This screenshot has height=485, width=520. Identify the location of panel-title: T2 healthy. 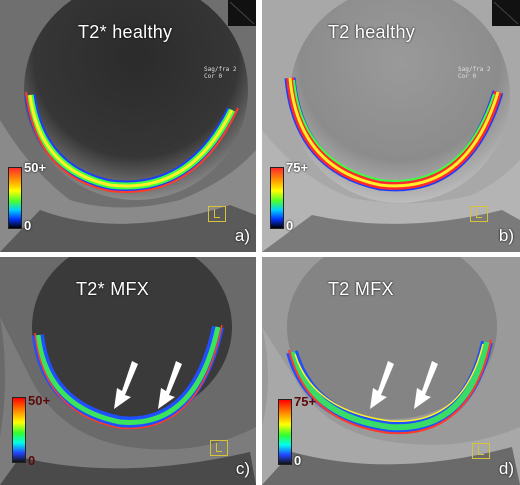
(372, 32).